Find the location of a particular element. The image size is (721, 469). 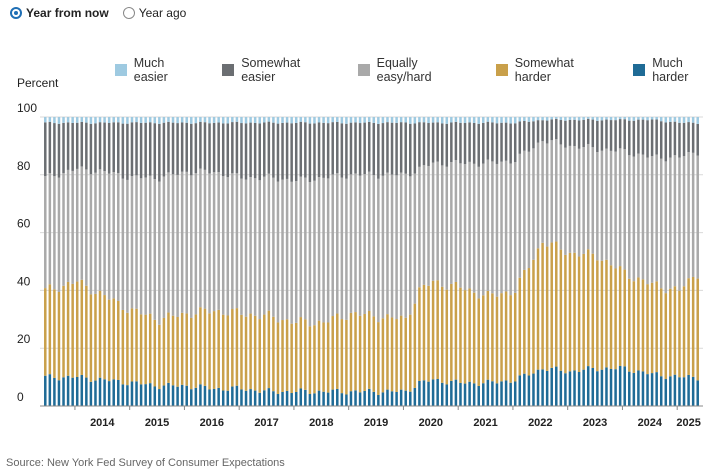

legend-item-much-easier: Much easier is located at coordinates (157, 70).